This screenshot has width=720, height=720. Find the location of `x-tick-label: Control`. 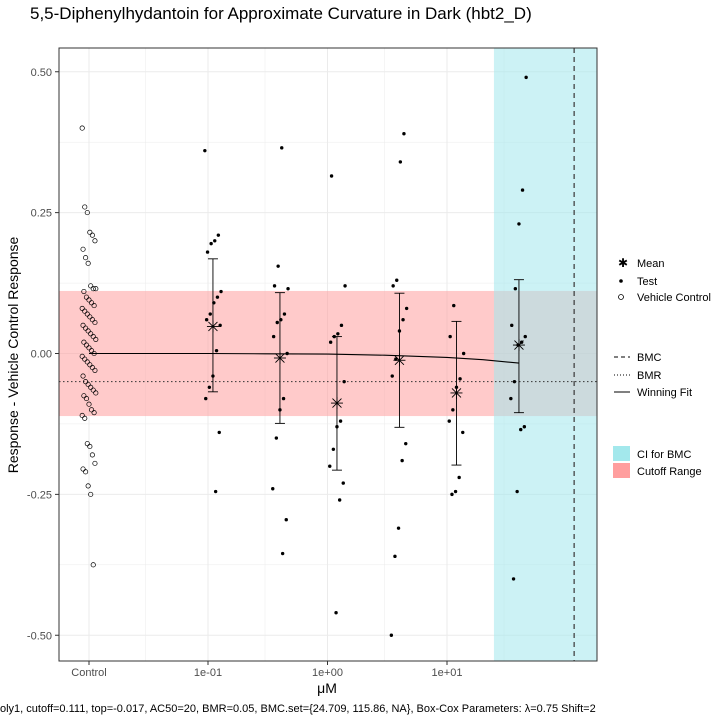

x-tick-label: Control is located at coordinates (88, 673).